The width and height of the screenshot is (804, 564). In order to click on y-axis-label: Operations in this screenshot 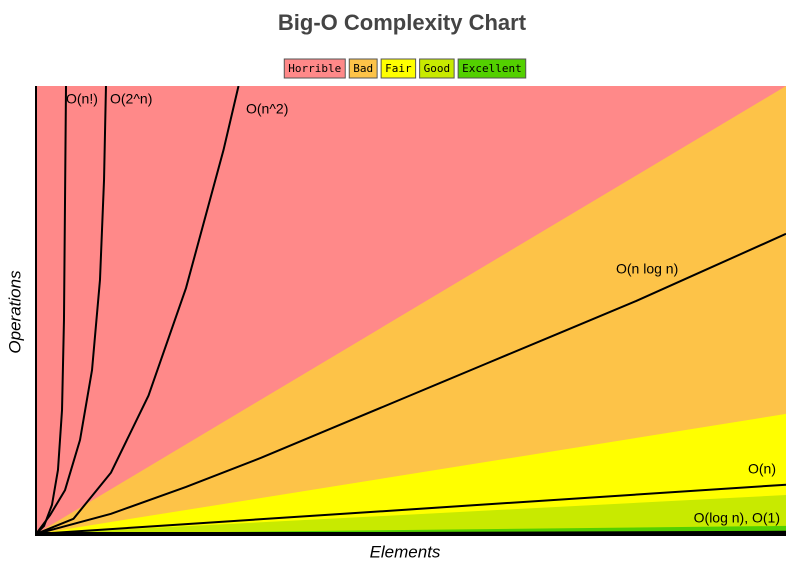, I will do `click(14, 312)`.